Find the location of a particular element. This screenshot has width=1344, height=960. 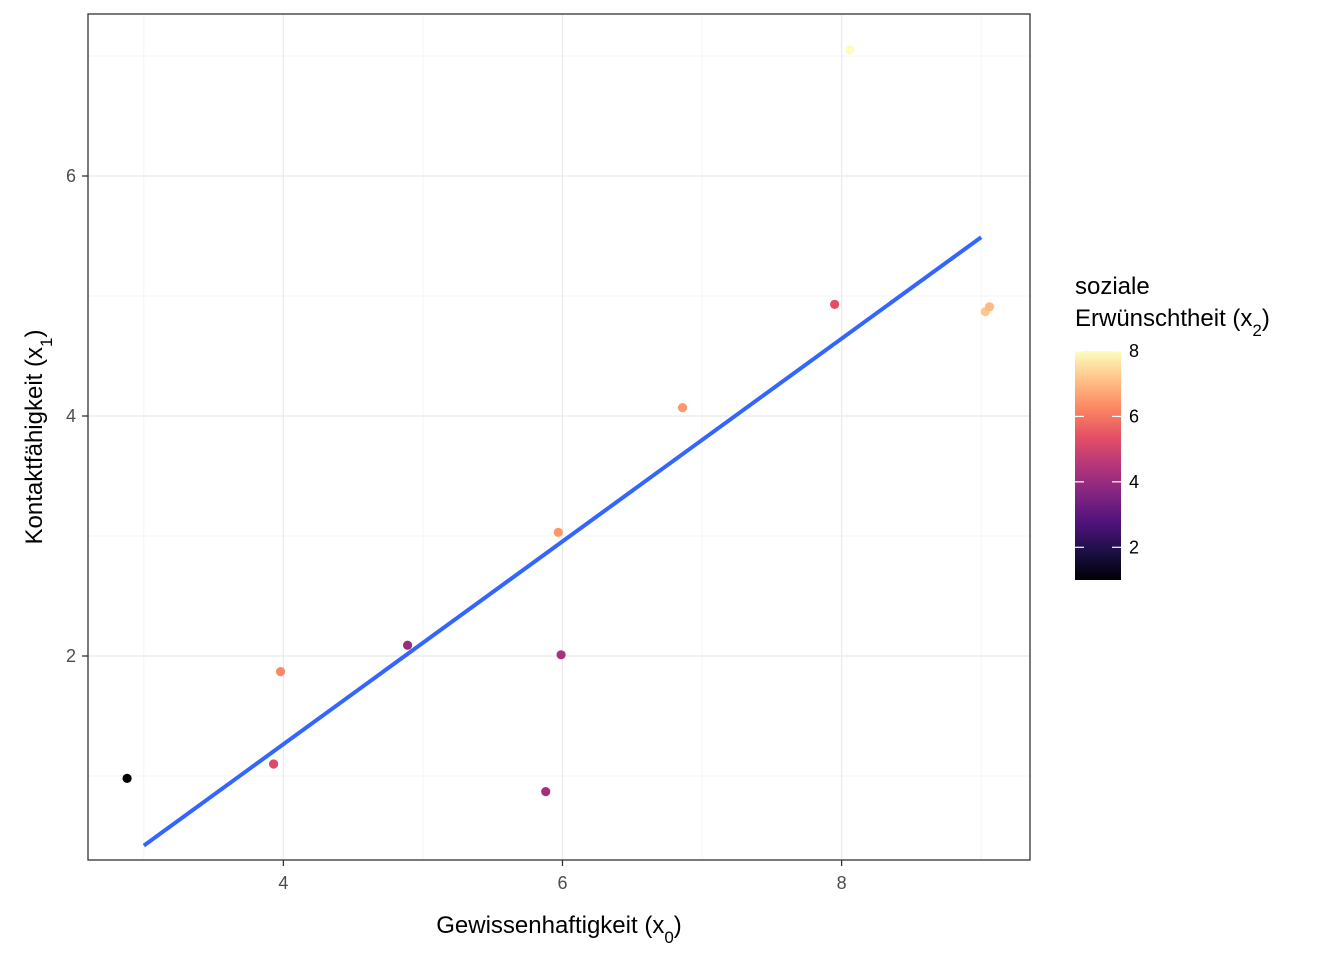

legend-colorbar is located at coordinates (1098, 465).